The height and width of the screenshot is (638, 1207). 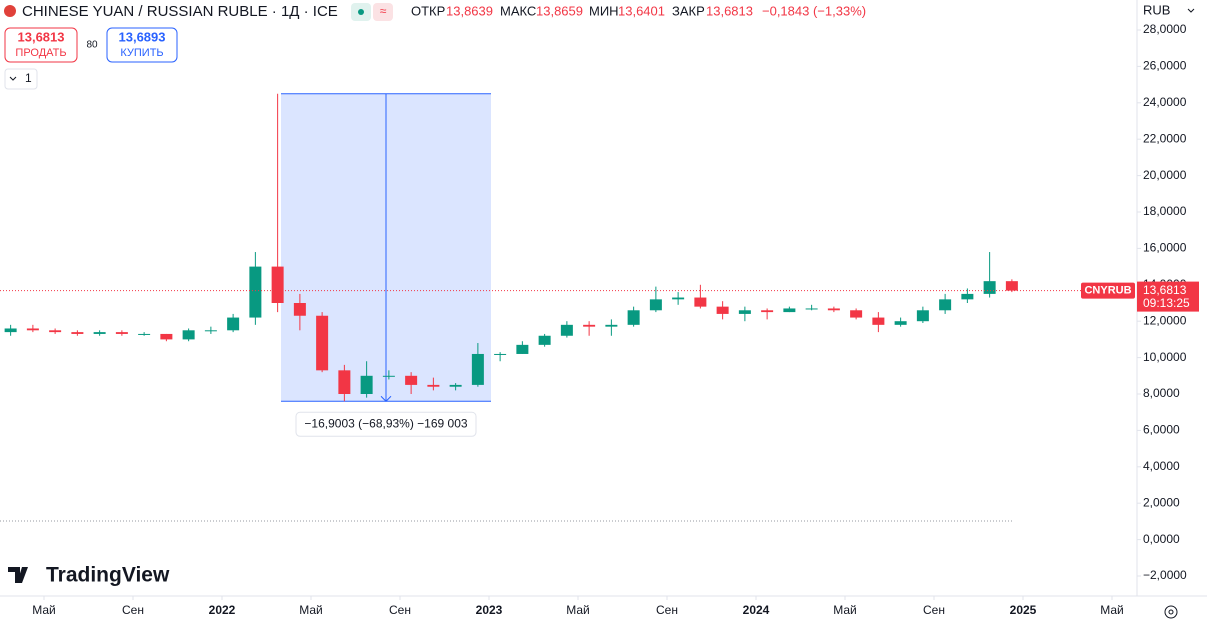 I want to click on y-tick-label: 18,0000, so click(x=1165, y=211).